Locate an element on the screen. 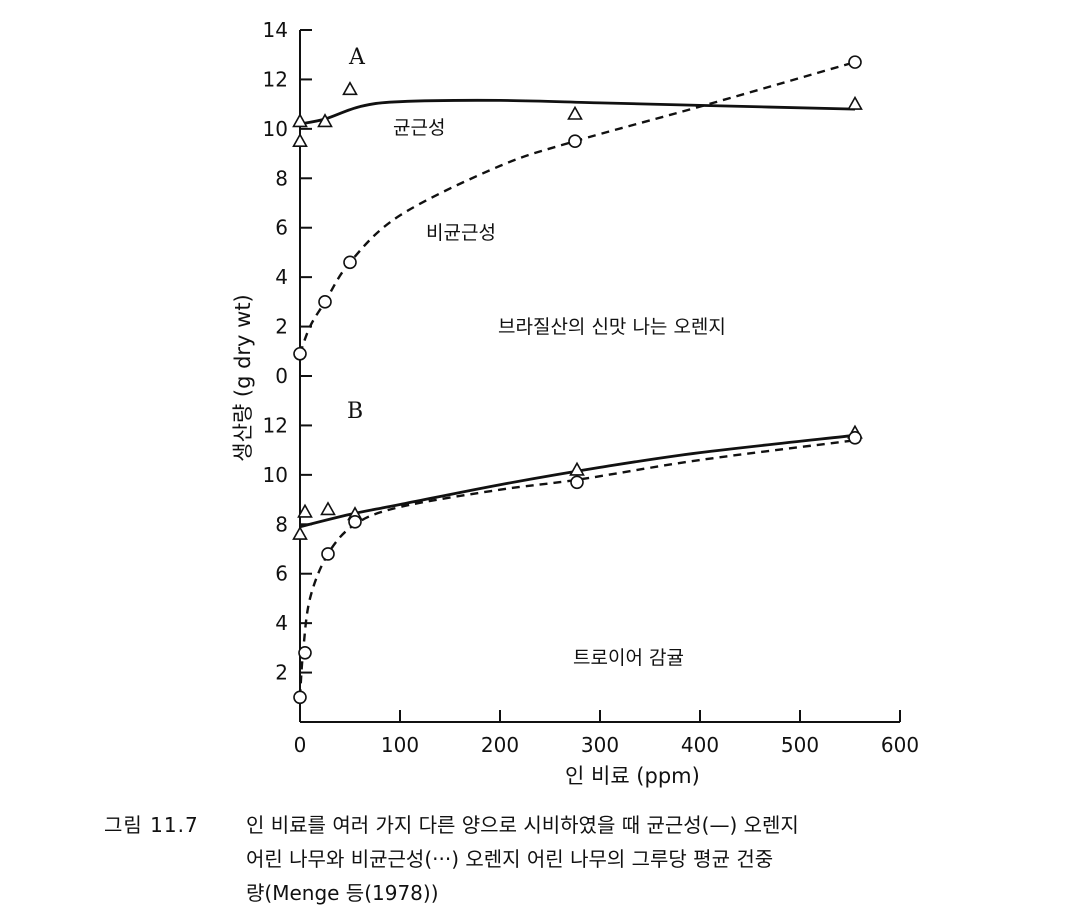 Image resolution: width=1066 pixels, height=916 pixels. panel-b-nonmycorrhizal-curve is located at coordinates (577, 568).